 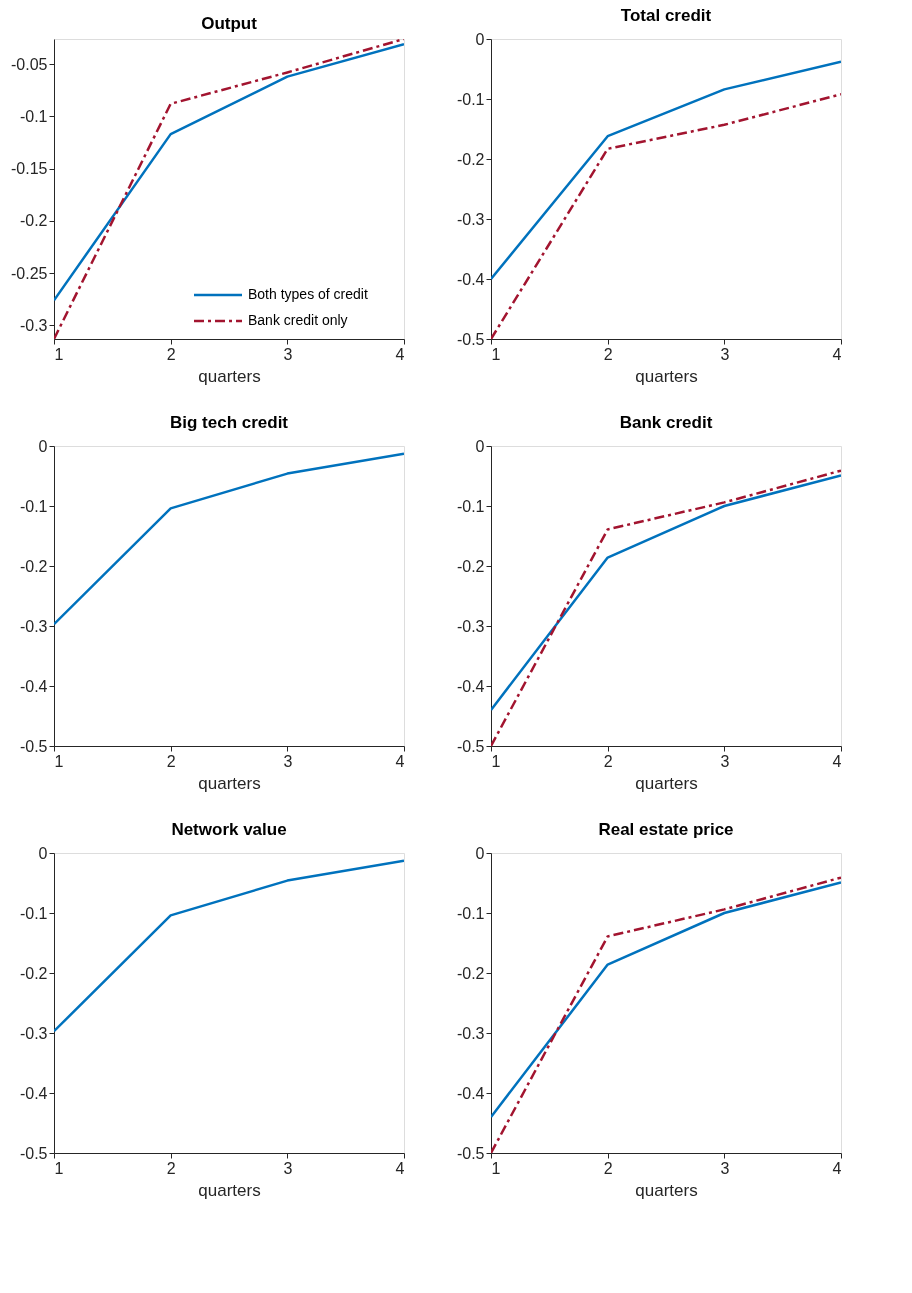 I want to click on chart-title: Network value, so click(x=229, y=829).